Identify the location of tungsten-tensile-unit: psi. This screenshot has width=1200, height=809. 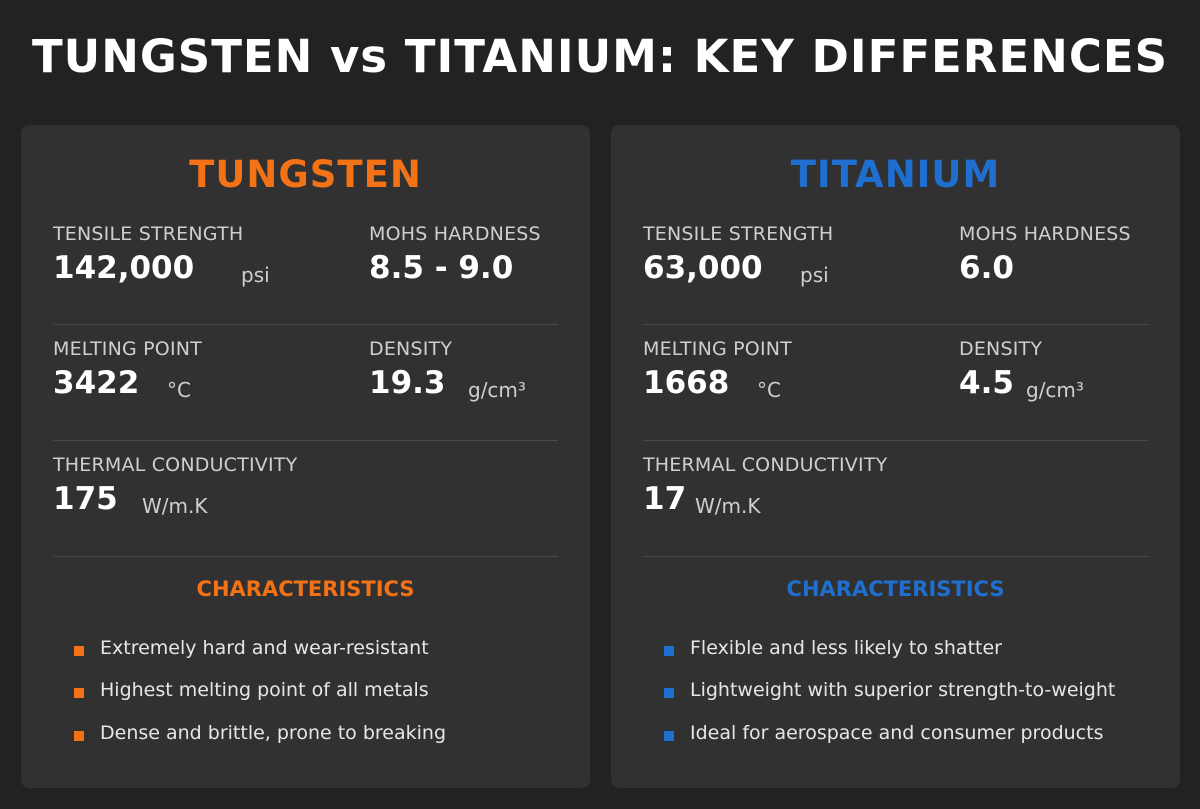
(255, 275).